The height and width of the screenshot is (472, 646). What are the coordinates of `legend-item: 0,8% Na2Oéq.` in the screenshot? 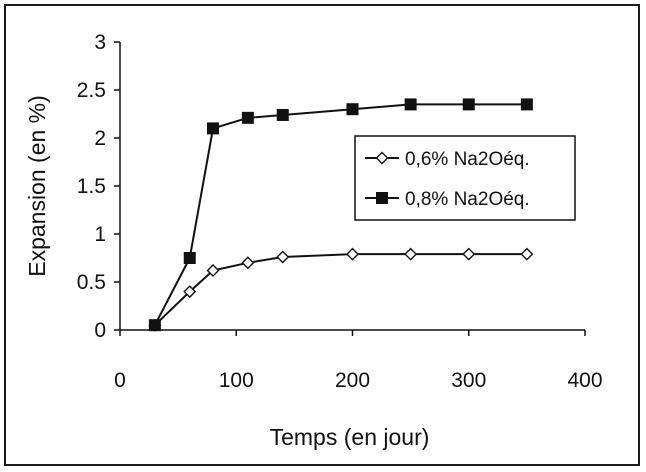 It's located at (447, 199).